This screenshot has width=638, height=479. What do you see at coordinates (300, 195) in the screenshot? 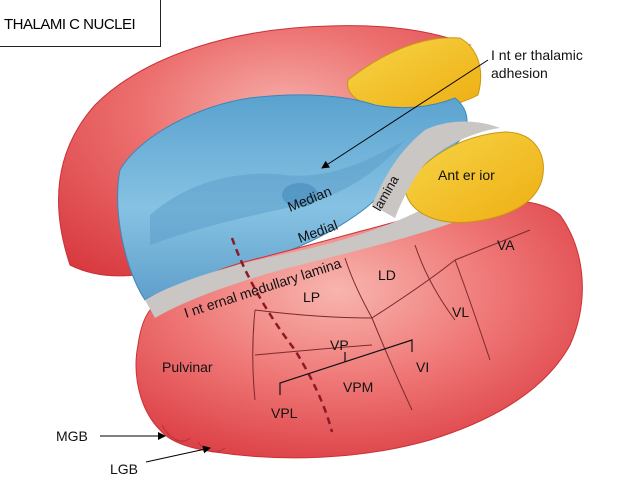
I see `interthalamic-adhesion` at bounding box center [300, 195].